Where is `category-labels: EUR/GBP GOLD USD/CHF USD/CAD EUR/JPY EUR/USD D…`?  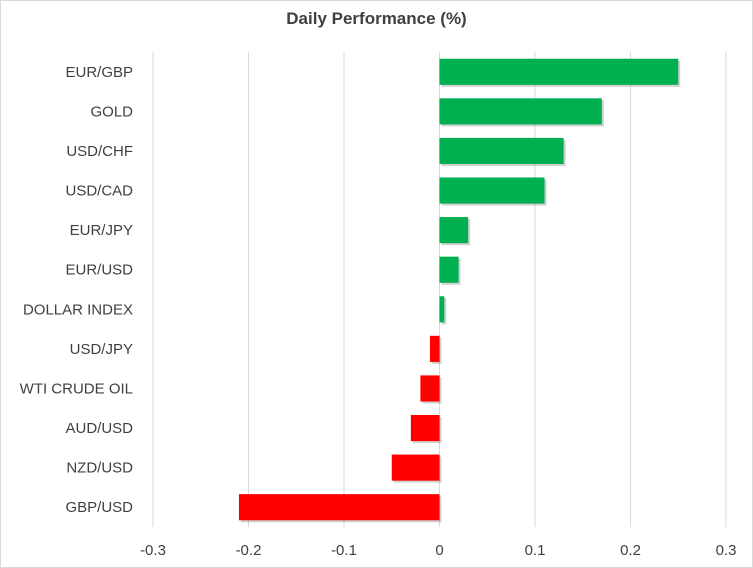 category-labels: EUR/GBP GOLD USD/CHF USD/CAD EUR/JPY EUR/USD D… is located at coordinates (77, 290).